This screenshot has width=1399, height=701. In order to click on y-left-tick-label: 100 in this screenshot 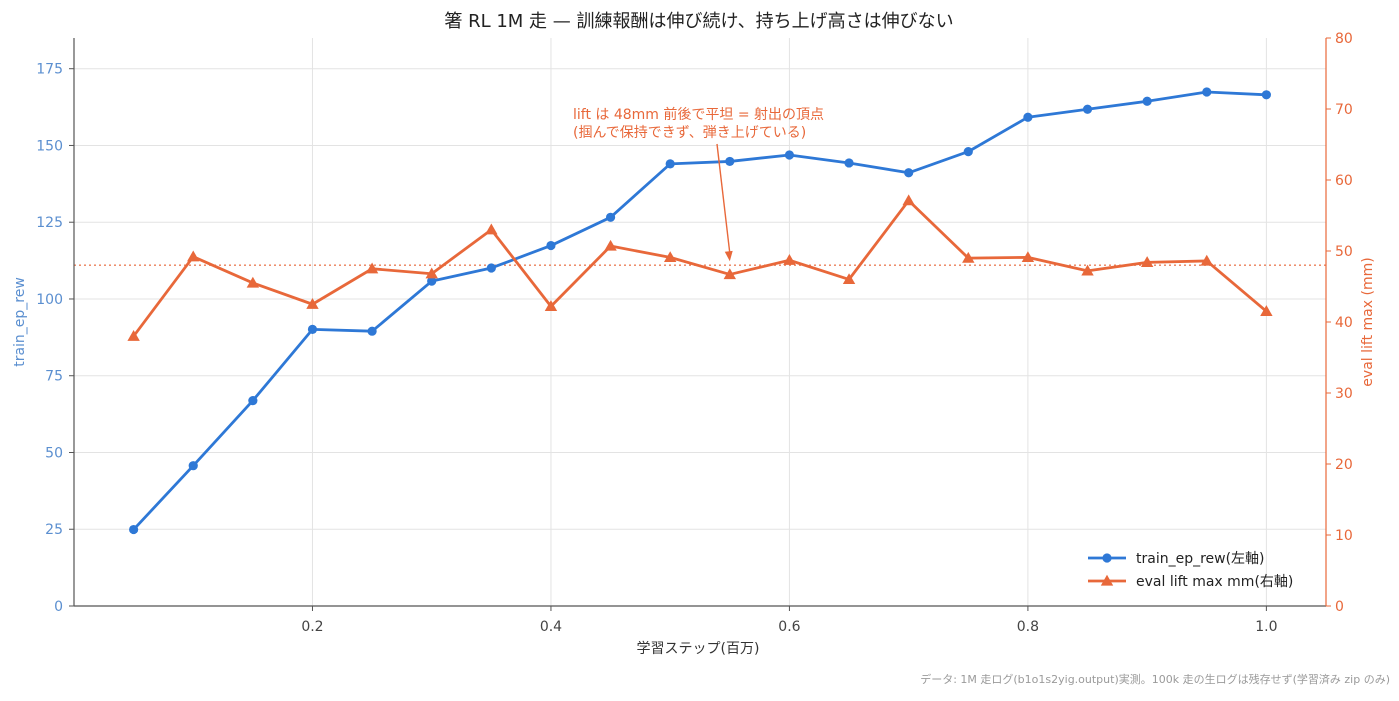, I will do `click(49, 300)`.